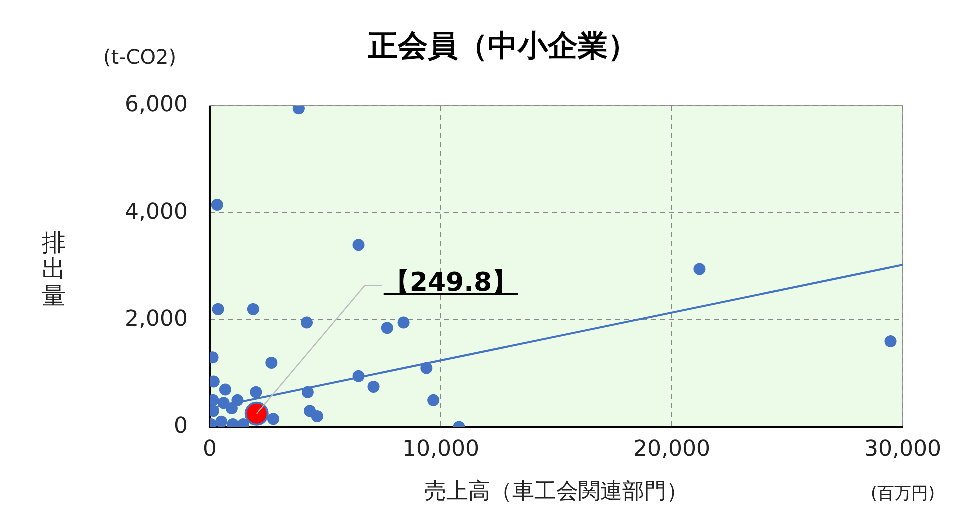 The width and height of the screenshot is (966, 528). What do you see at coordinates (181, 426) in the screenshot?
I see `y-tick-label: 0` at bounding box center [181, 426].